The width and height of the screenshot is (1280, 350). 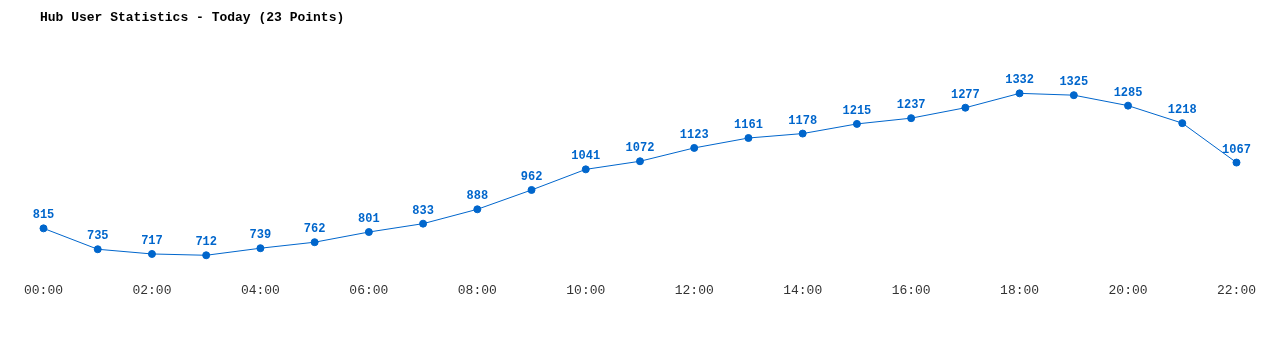 I want to click on data-label: 735, so click(x=97, y=236).